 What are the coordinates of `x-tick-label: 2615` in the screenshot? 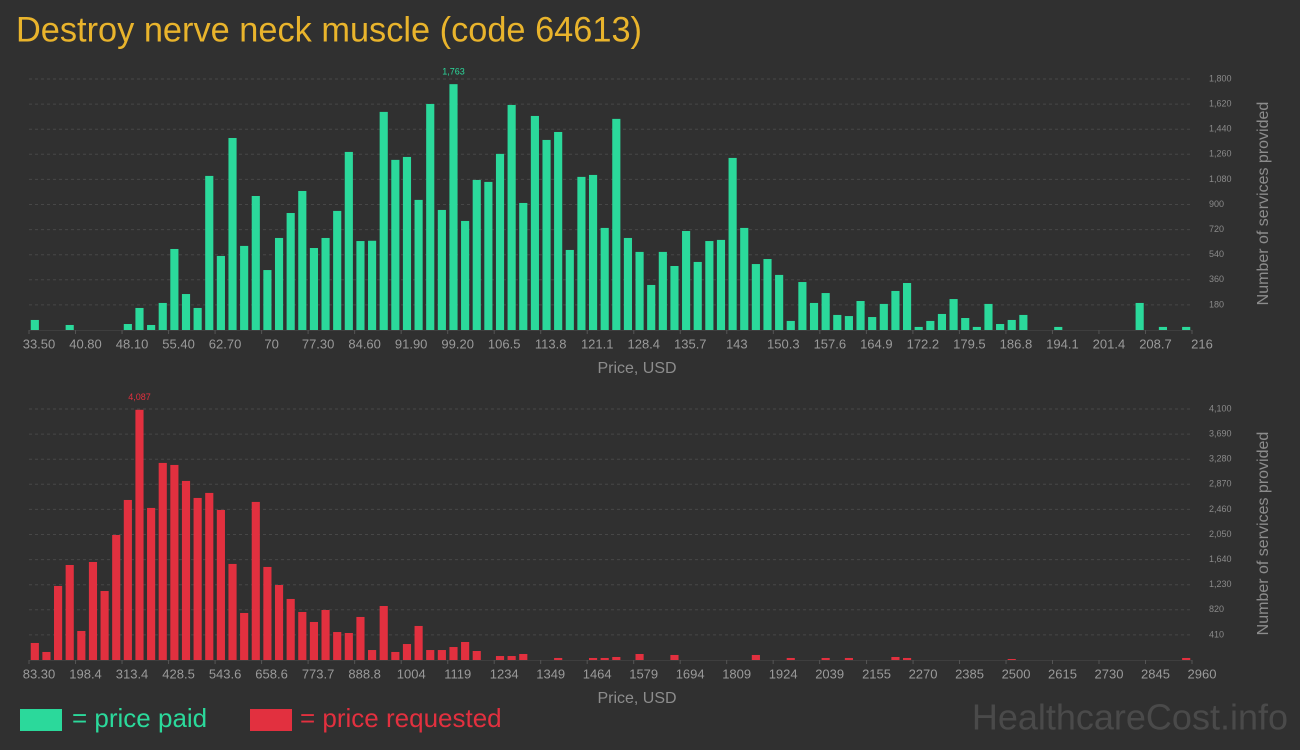 It's located at (1062, 673).